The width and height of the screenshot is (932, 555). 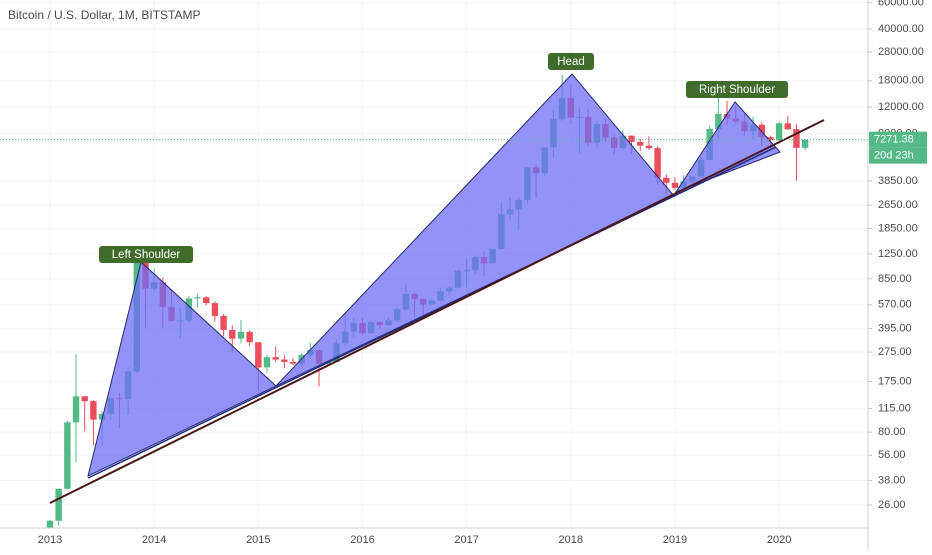 I want to click on annotation: Head, so click(x=571, y=61).